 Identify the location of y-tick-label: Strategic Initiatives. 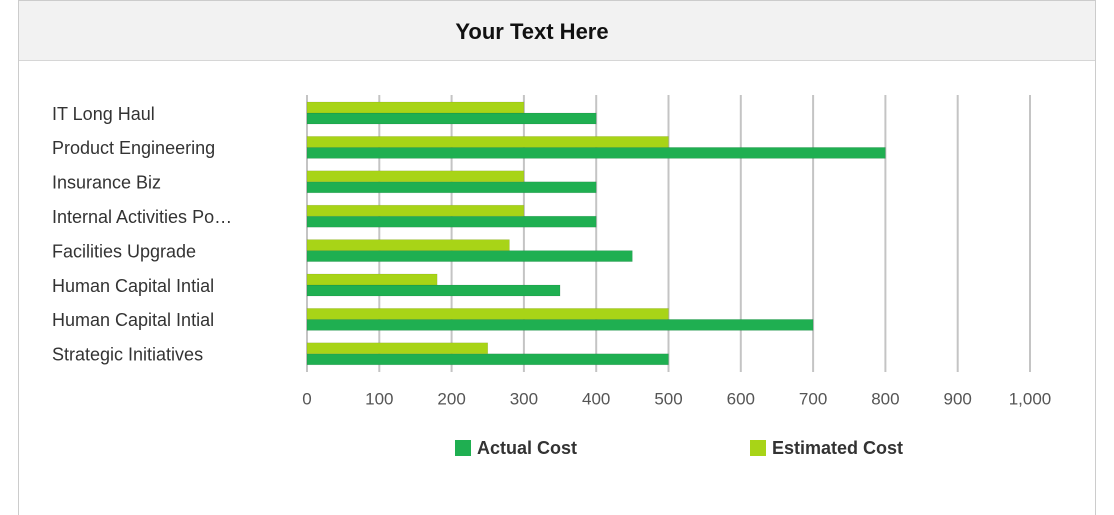
(127, 355).